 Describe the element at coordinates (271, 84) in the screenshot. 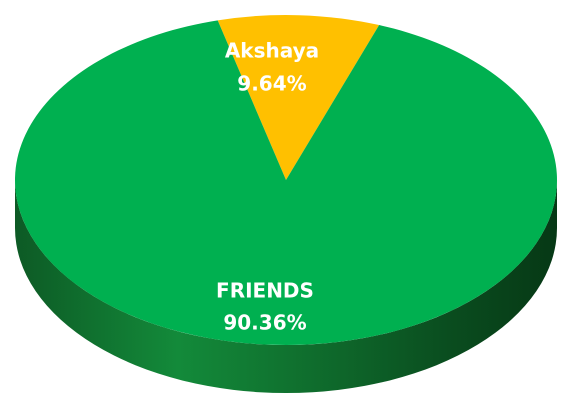

I see `slice-value: 9.64%` at that location.